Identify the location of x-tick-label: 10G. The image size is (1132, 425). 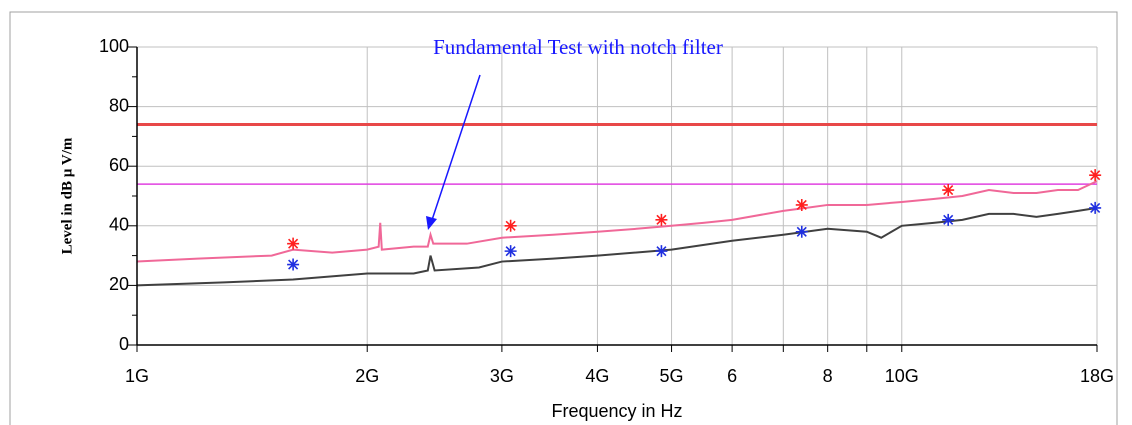
(902, 376).